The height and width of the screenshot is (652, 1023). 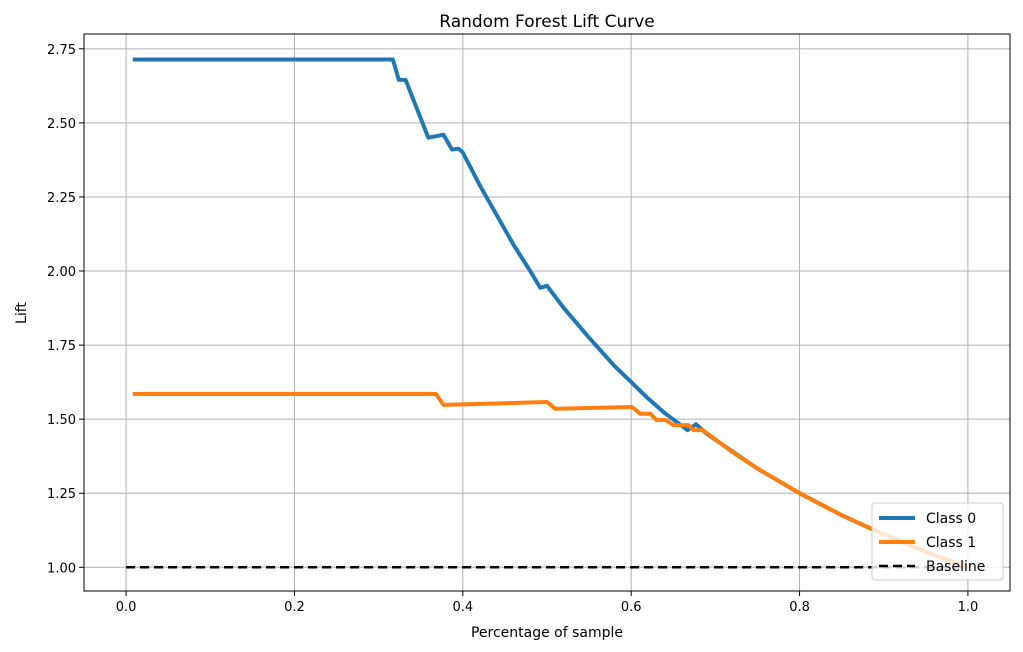 What do you see at coordinates (799, 607) in the screenshot?
I see `x-tick-label: 0.8` at bounding box center [799, 607].